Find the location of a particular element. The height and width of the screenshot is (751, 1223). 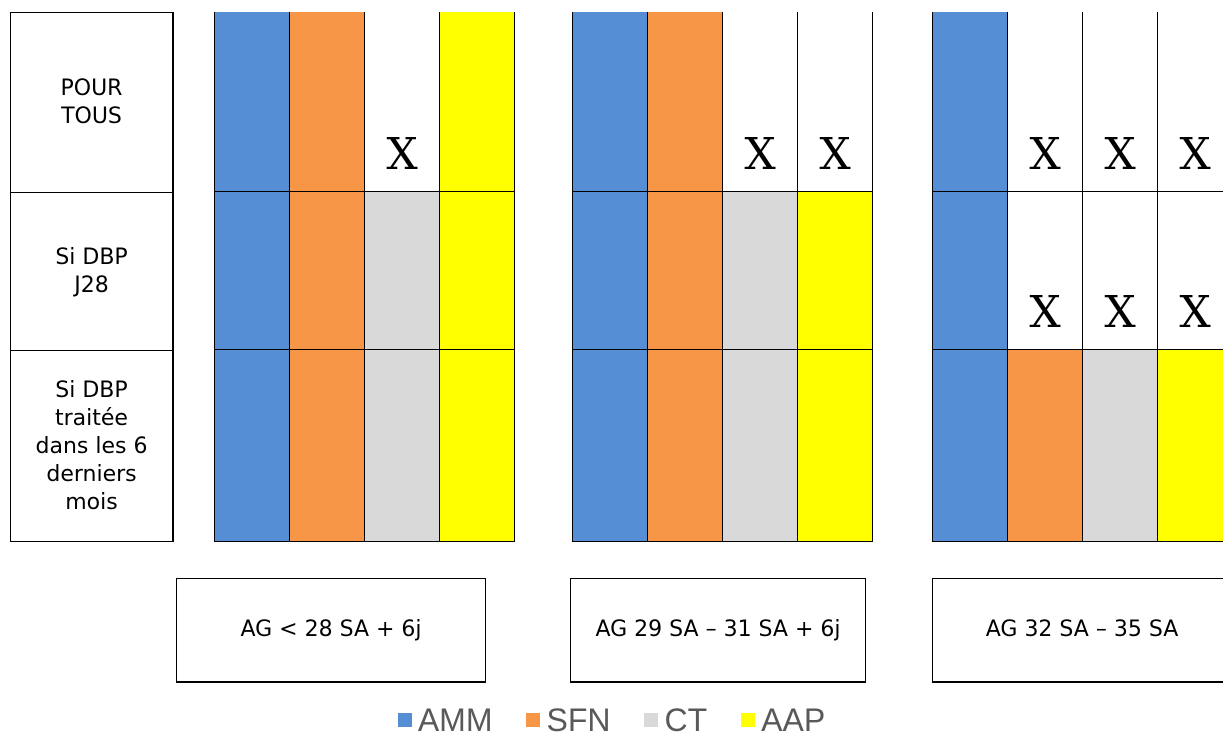

age-group-label-3: AG 32 SA – 35 SA is located at coordinates (1077, 630).